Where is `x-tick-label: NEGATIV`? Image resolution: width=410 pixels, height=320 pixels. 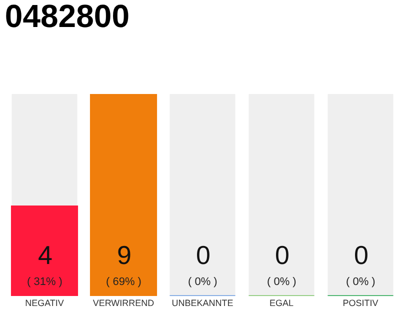 x-tick-label: NEGATIV is located at coordinates (44, 303).